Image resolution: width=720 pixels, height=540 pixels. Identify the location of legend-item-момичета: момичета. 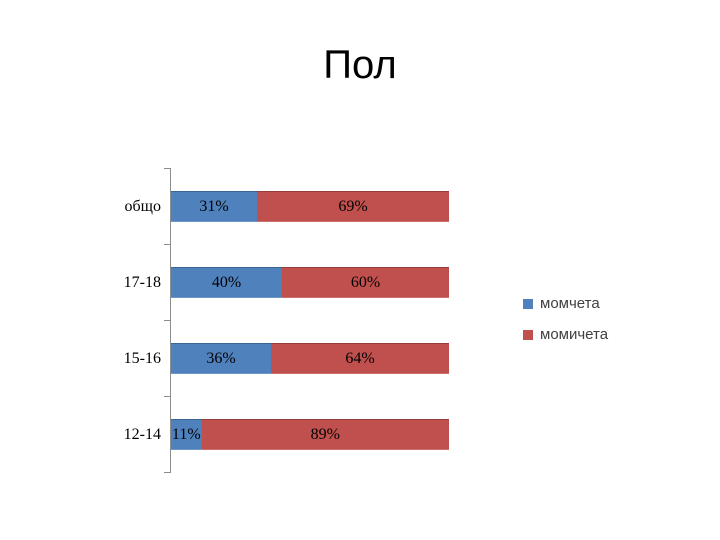
(566, 334).